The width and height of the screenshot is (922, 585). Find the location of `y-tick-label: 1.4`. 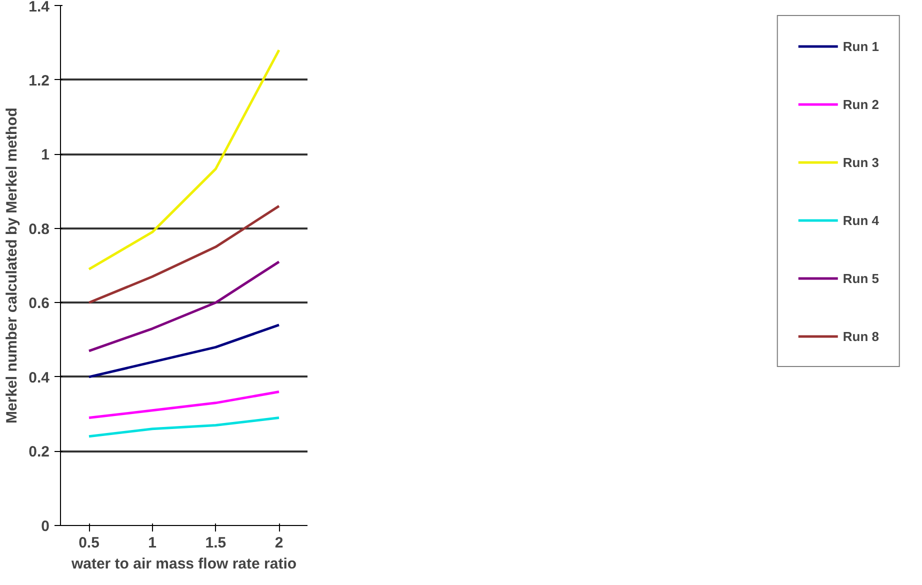

y-tick-label: 1.4 is located at coordinates (39, 8).